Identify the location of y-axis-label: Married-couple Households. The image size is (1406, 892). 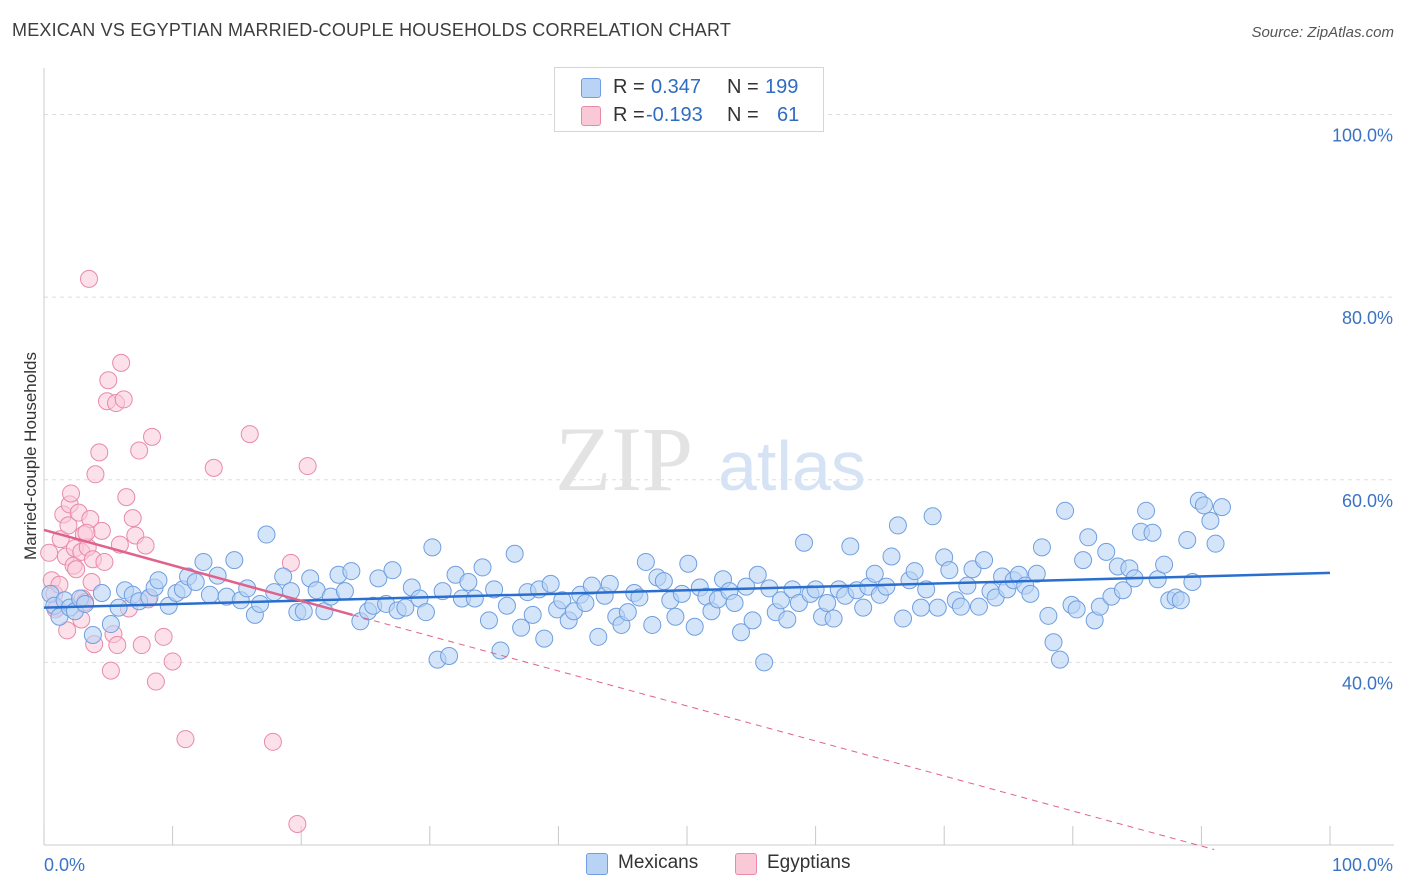
(30, 456).